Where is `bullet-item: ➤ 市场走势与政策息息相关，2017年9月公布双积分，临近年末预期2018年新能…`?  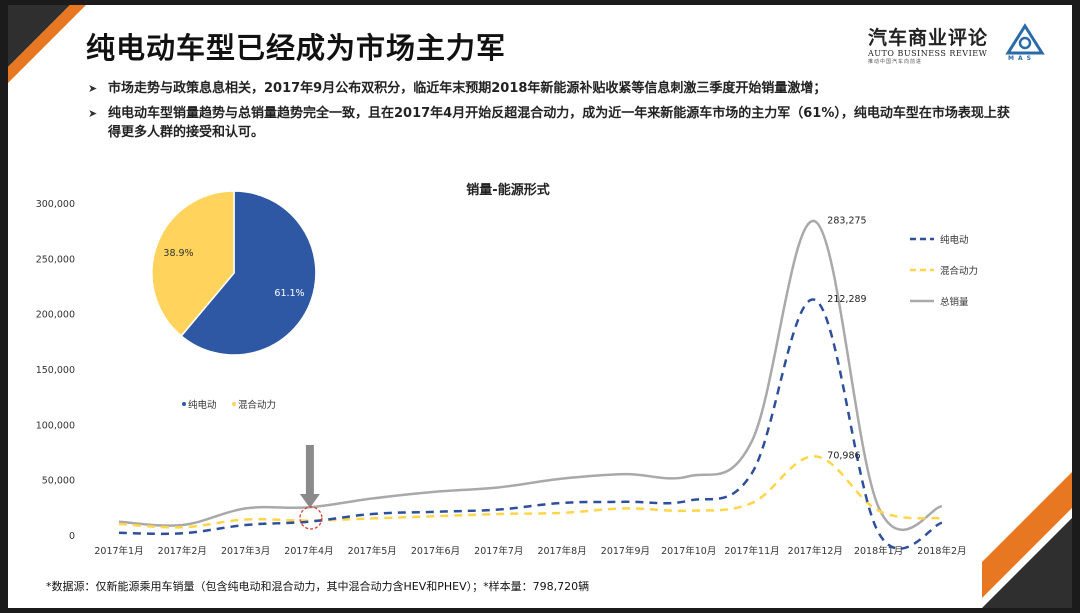
bullet-item: ➤ 市场走势与政策息息相关，2017年9月公布双积分，临近年末预期2018年新能… is located at coordinates (553, 88).